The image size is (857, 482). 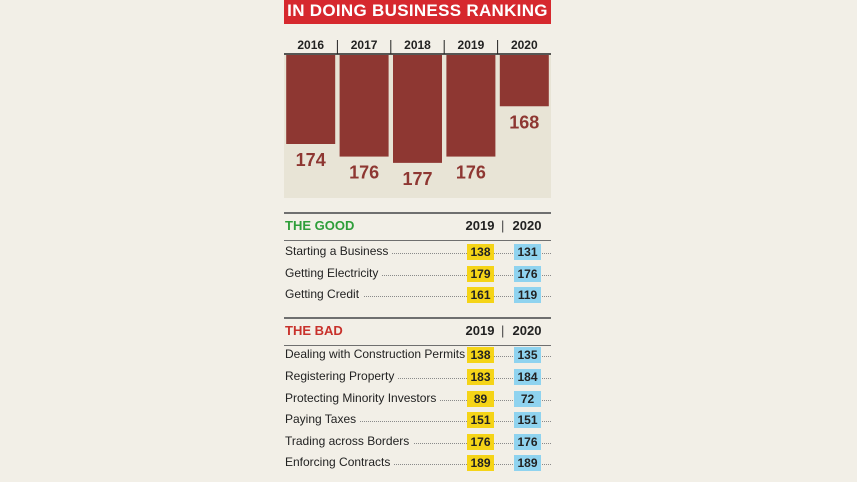 I want to click on bad-row: Registering Property 183 184, so click(x=417, y=377).